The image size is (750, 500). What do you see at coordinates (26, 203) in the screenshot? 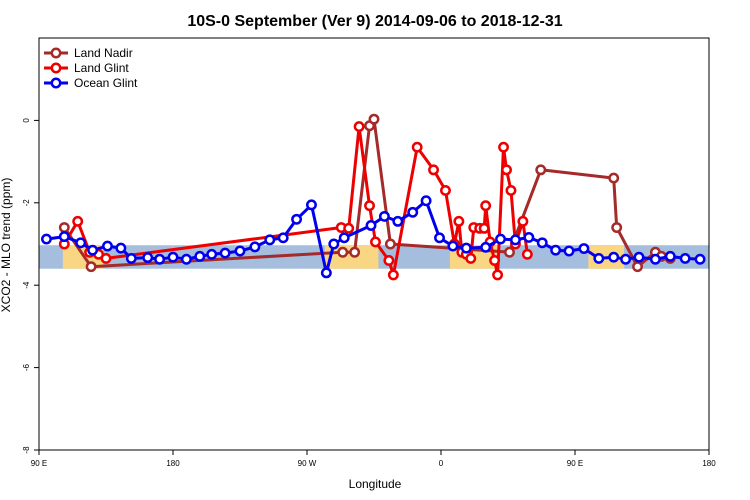
I see `y-tick-label-3: -2` at bounding box center [26, 203].